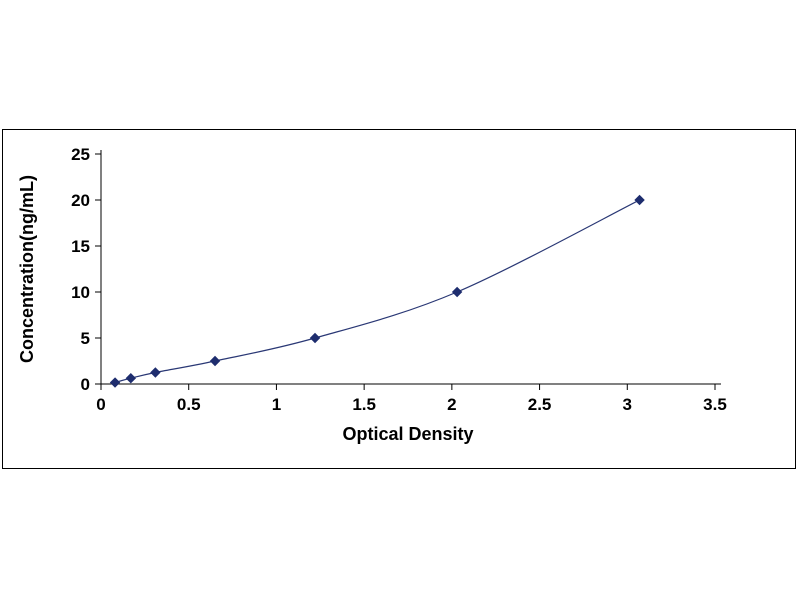  What do you see at coordinates (80, 246) in the screenshot?
I see `y-tick-label: 15` at bounding box center [80, 246].